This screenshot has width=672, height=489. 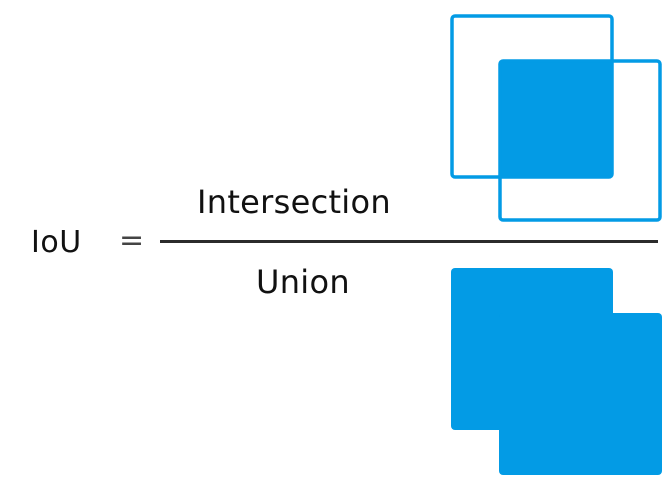 I want to click on denominator-label: Union, so click(x=303, y=282).